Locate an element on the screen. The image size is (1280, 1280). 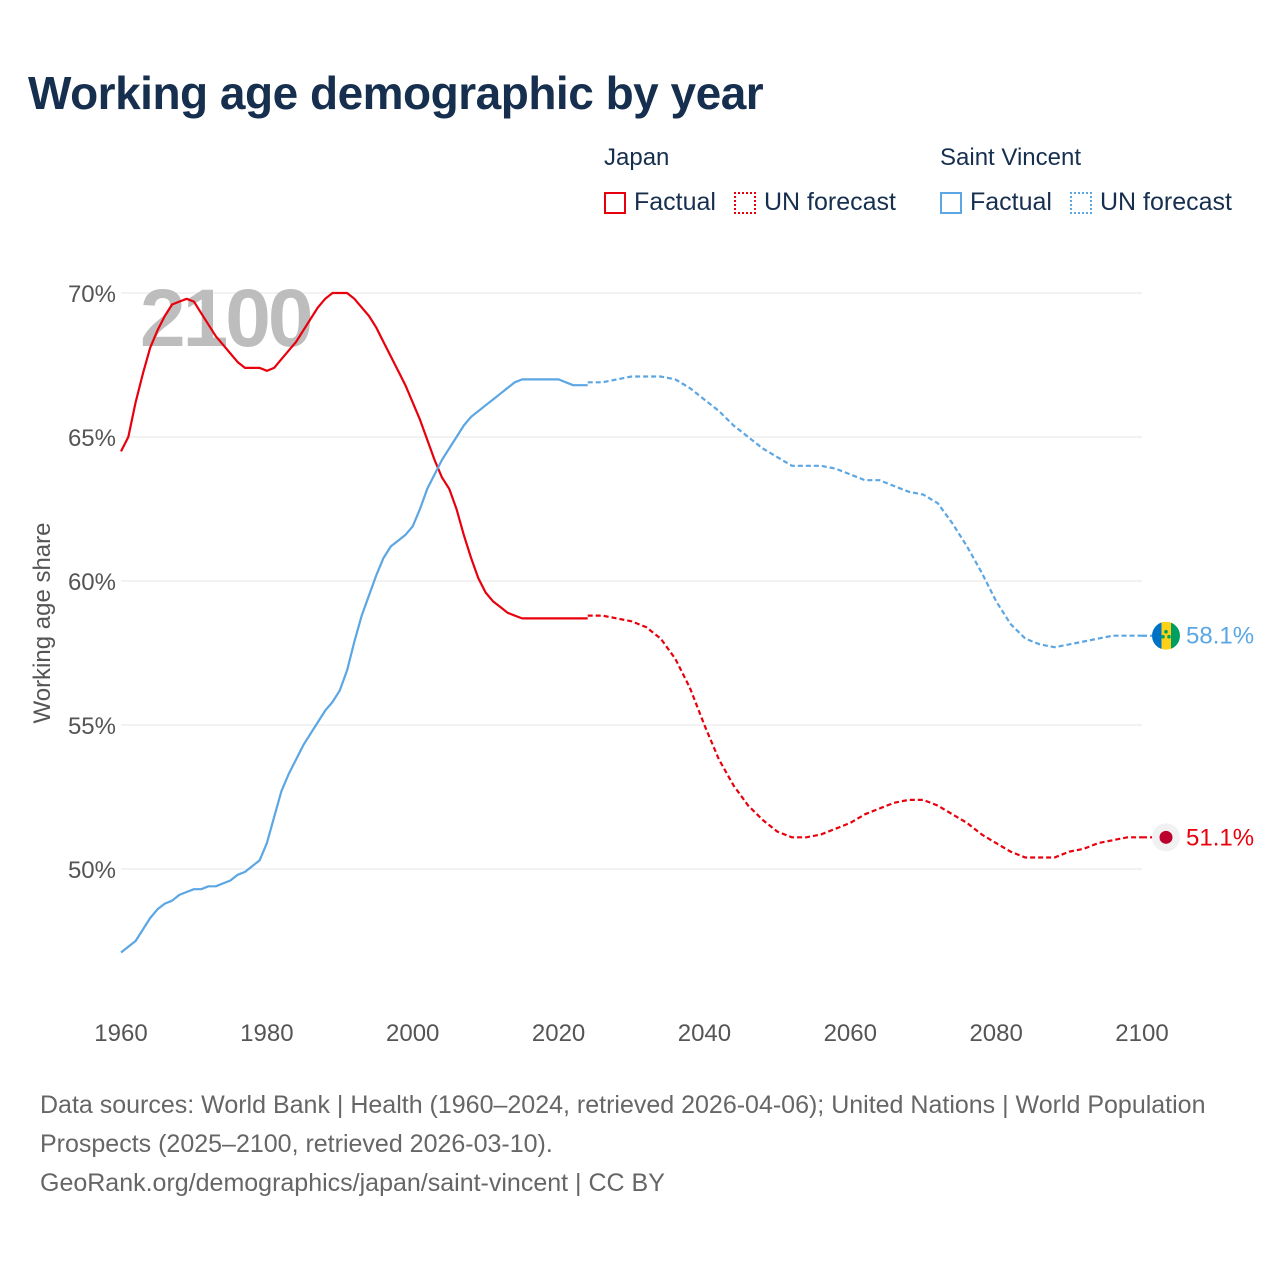
y-axis-label: Working age share is located at coordinates (42, 623).